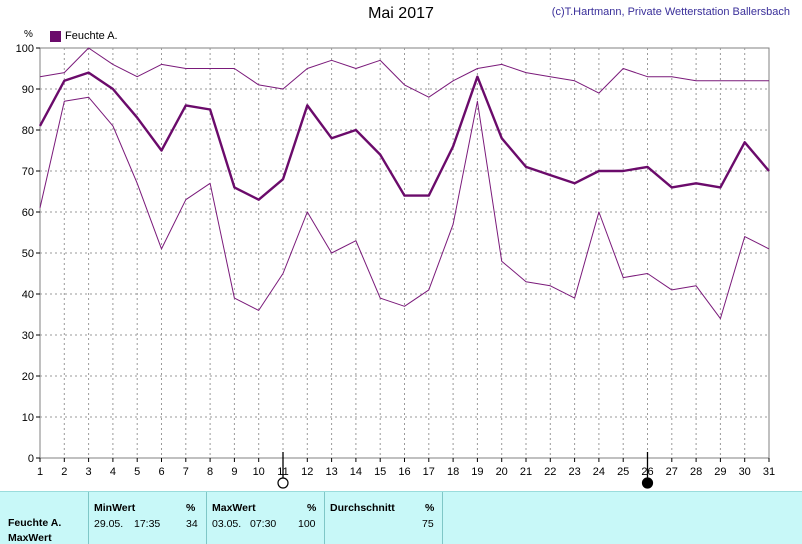 This screenshot has height=544, width=802. Describe the element at coordinates (428, 524) in the screenshot. I see `avg-value: 75` at that location.